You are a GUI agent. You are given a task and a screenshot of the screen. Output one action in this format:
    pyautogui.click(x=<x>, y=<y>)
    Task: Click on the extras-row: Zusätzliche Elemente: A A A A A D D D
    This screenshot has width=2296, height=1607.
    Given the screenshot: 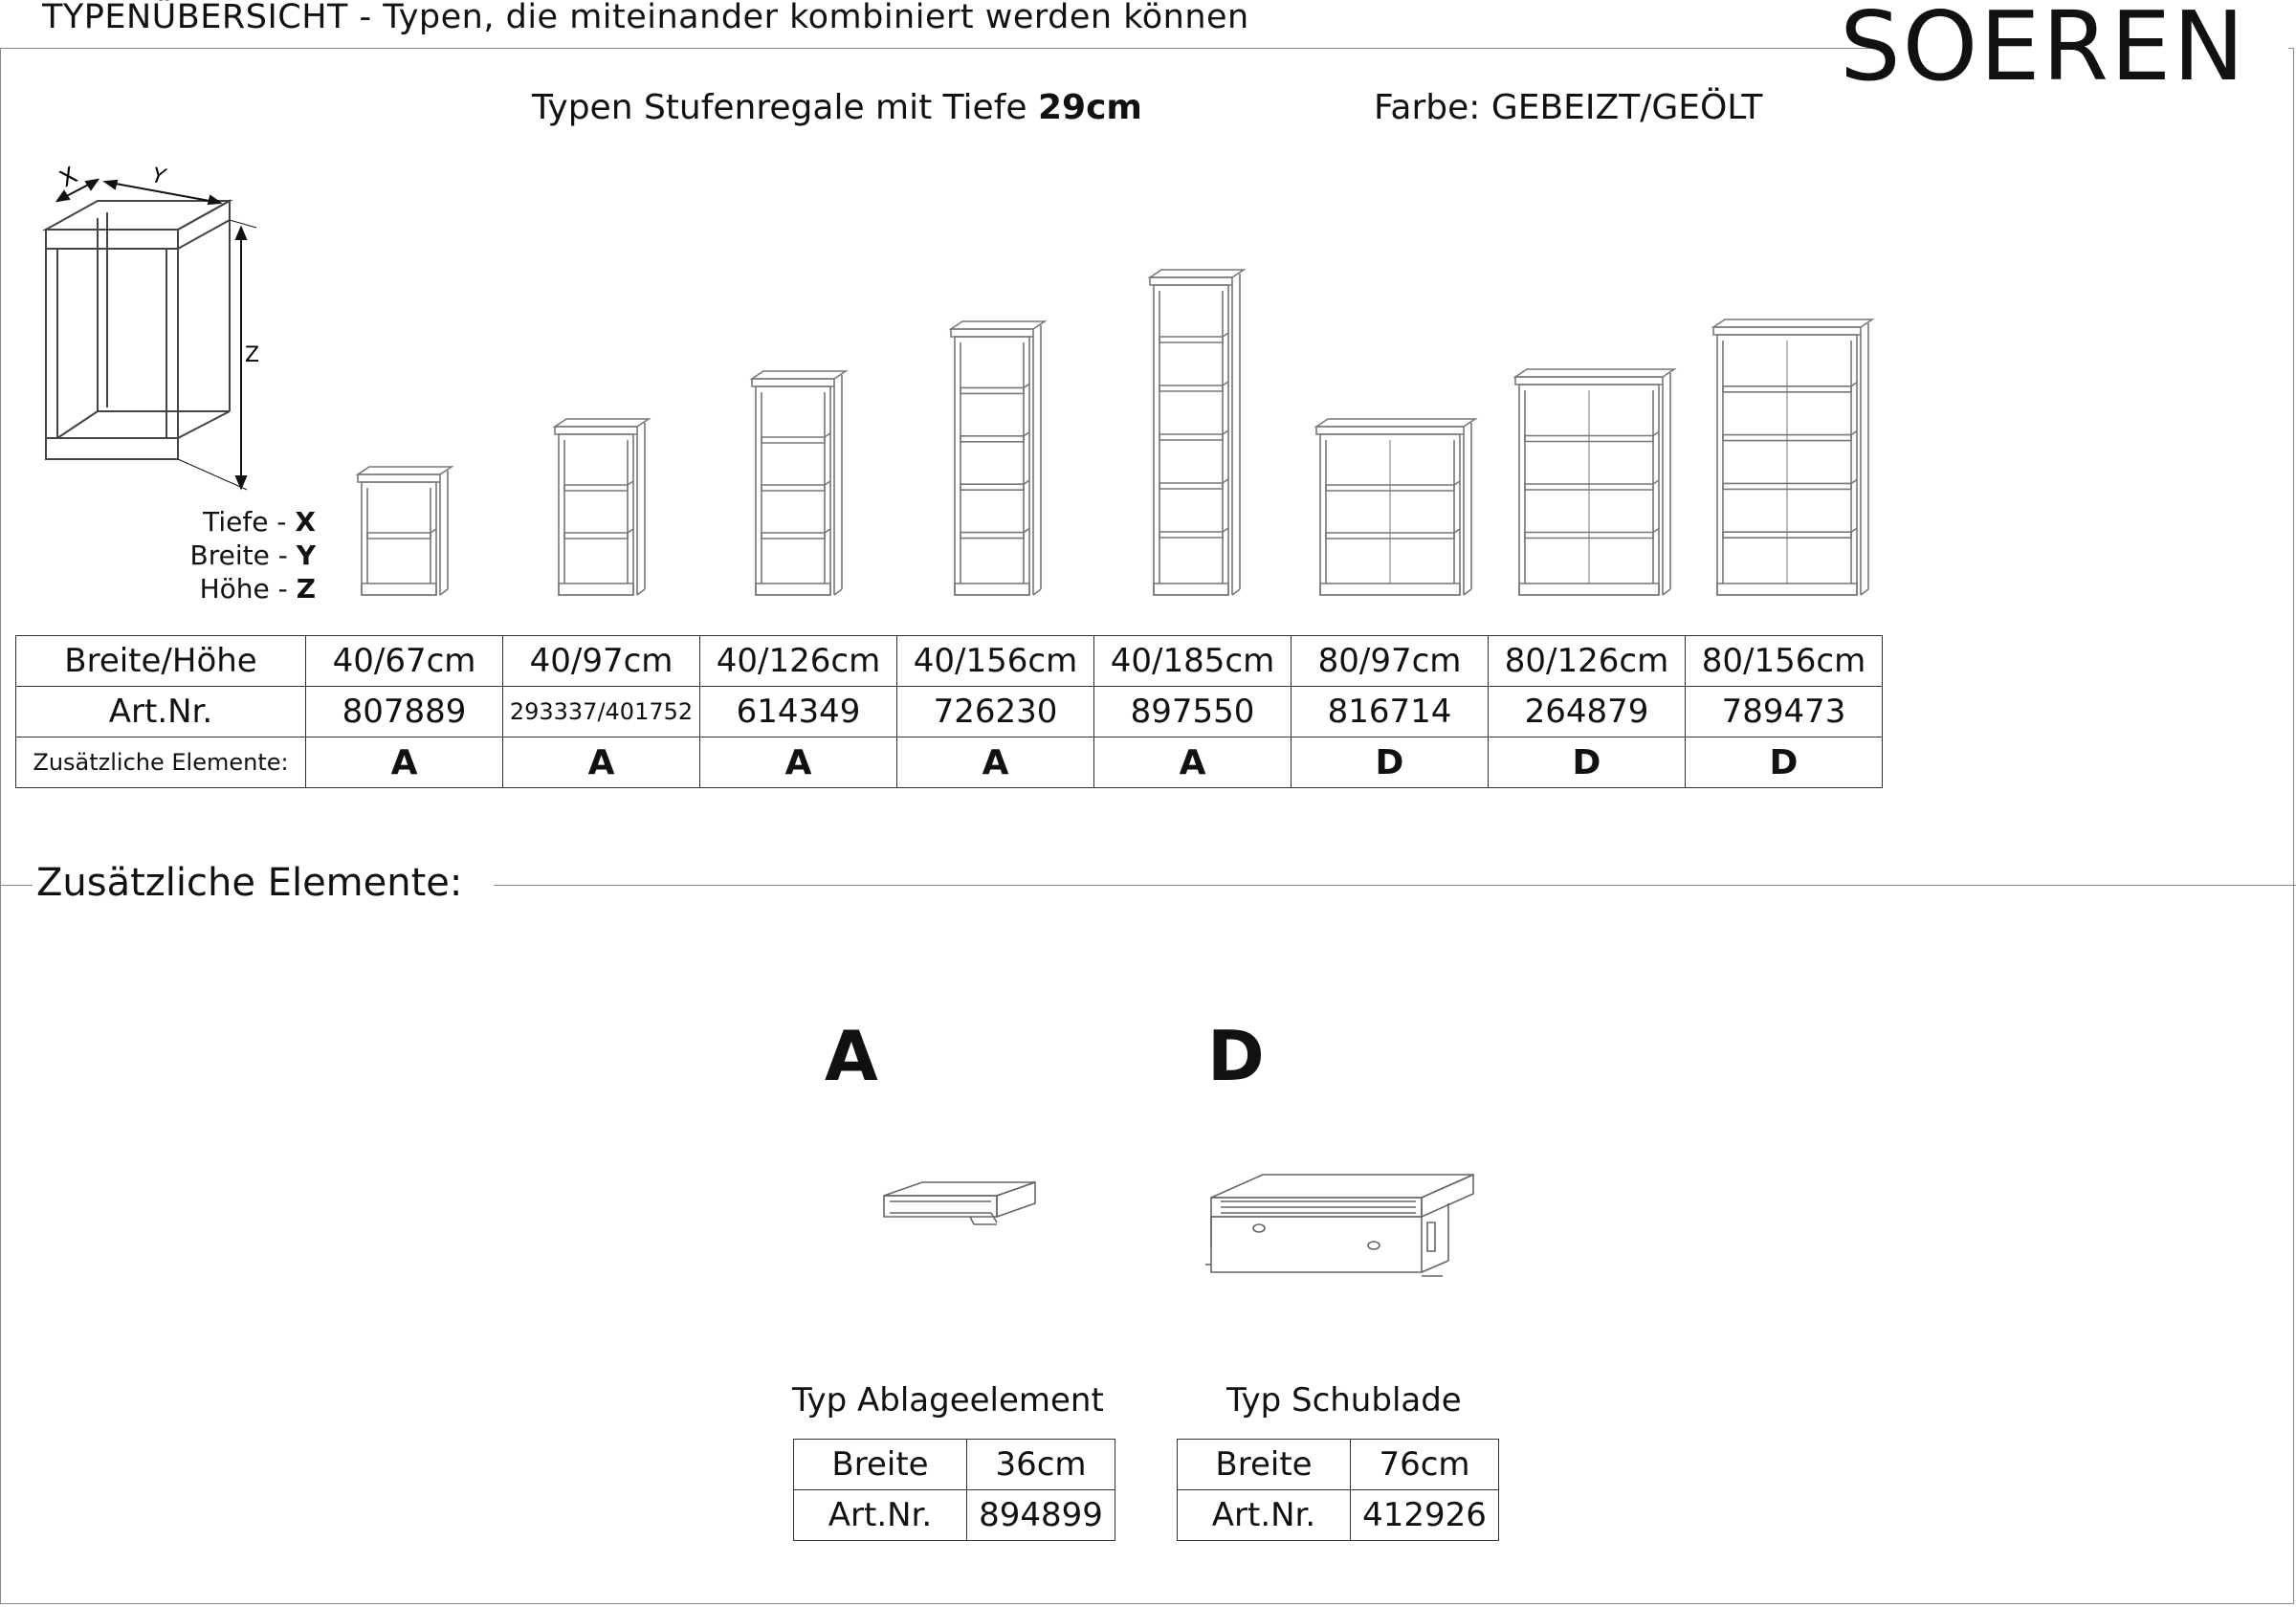 What is the action you would take?
    pyautogui.click(x=949, y=762)
    